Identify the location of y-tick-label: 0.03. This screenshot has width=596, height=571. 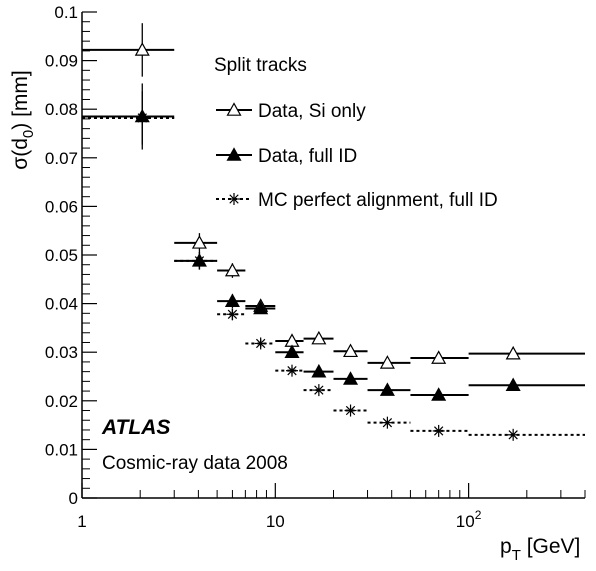
(61, 352).